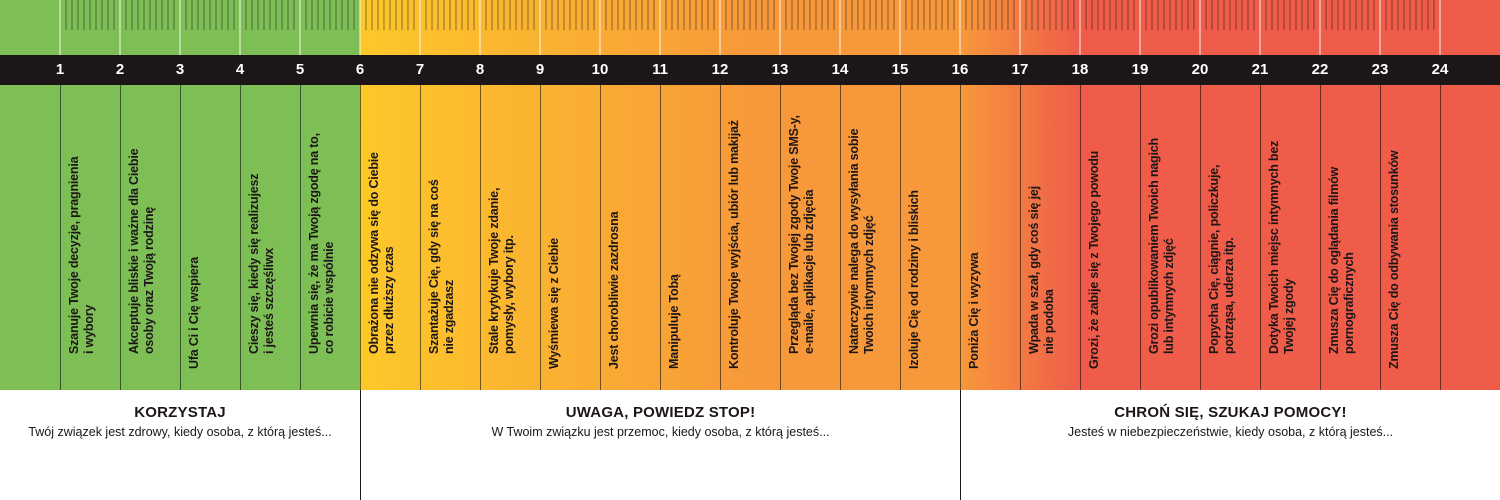 This screenshot has height=500, width=1500. I want to click on ruler-ticks, so click(750, 27).